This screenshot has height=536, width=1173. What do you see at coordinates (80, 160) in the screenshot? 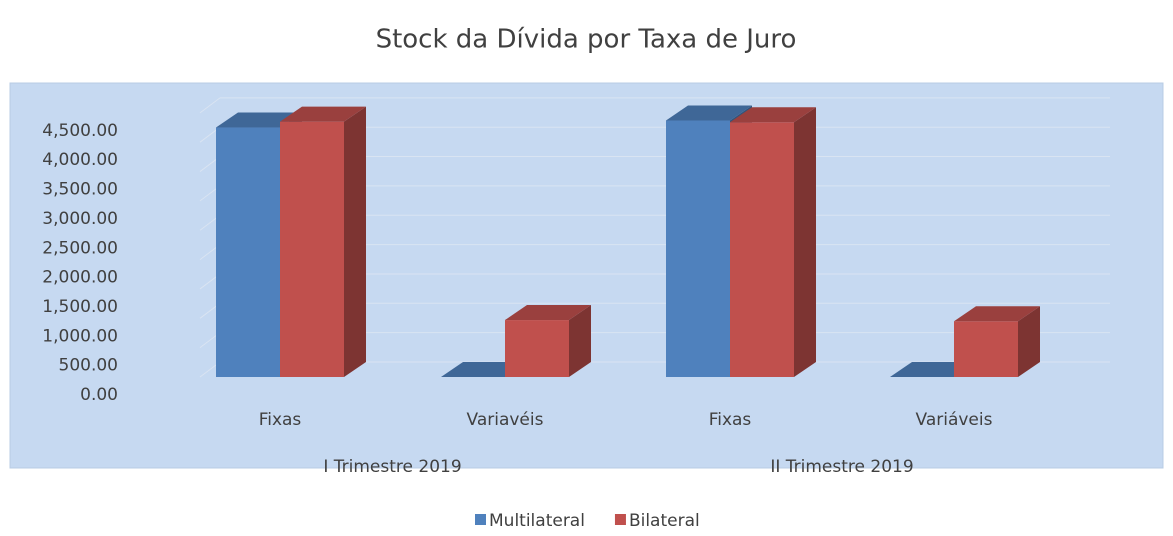
I see `y-tick-label: 4,000.00` at bounding box center [80, 160].